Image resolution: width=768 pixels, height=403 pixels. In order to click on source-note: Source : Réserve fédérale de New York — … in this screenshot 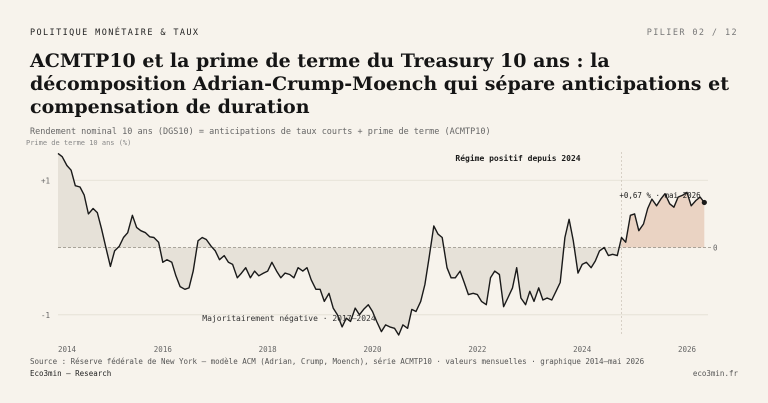, I will do `click(337, 361)`.